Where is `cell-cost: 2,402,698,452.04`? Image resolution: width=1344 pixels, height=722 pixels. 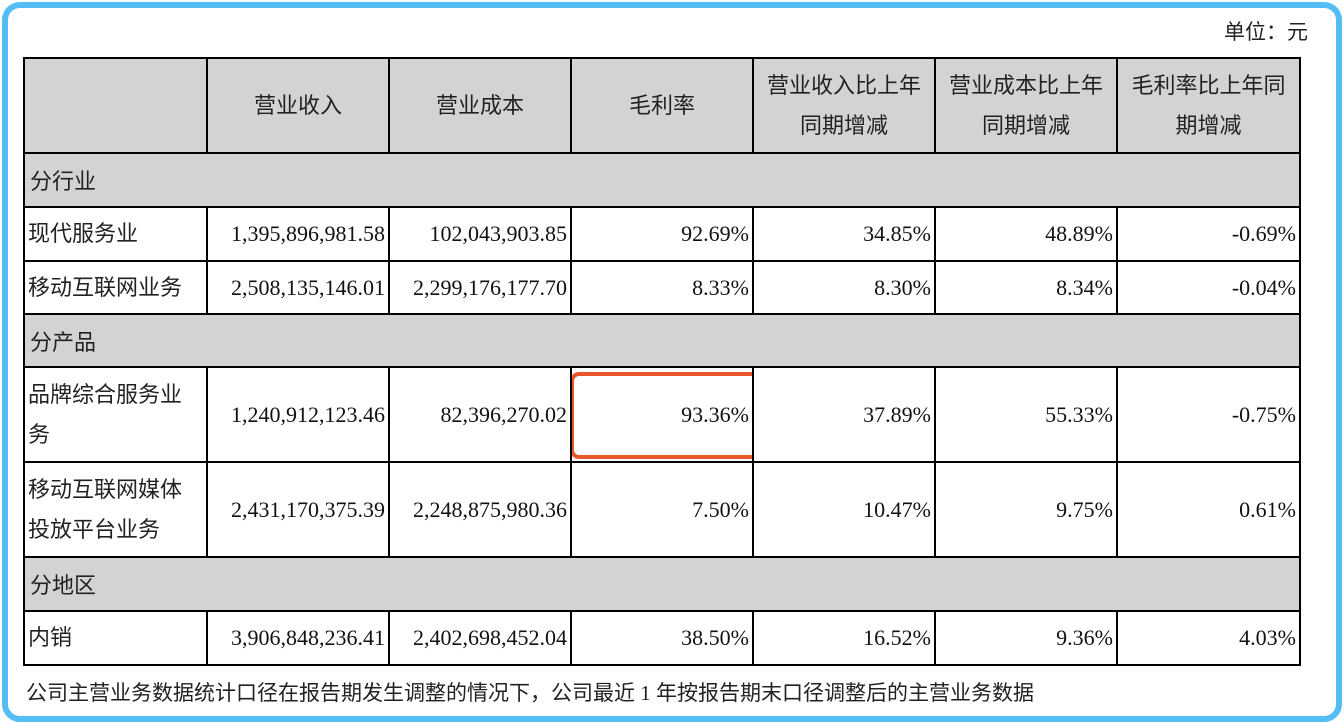
cell-cost: 2,402,698,452.04 is located at coordinates (480, 638).